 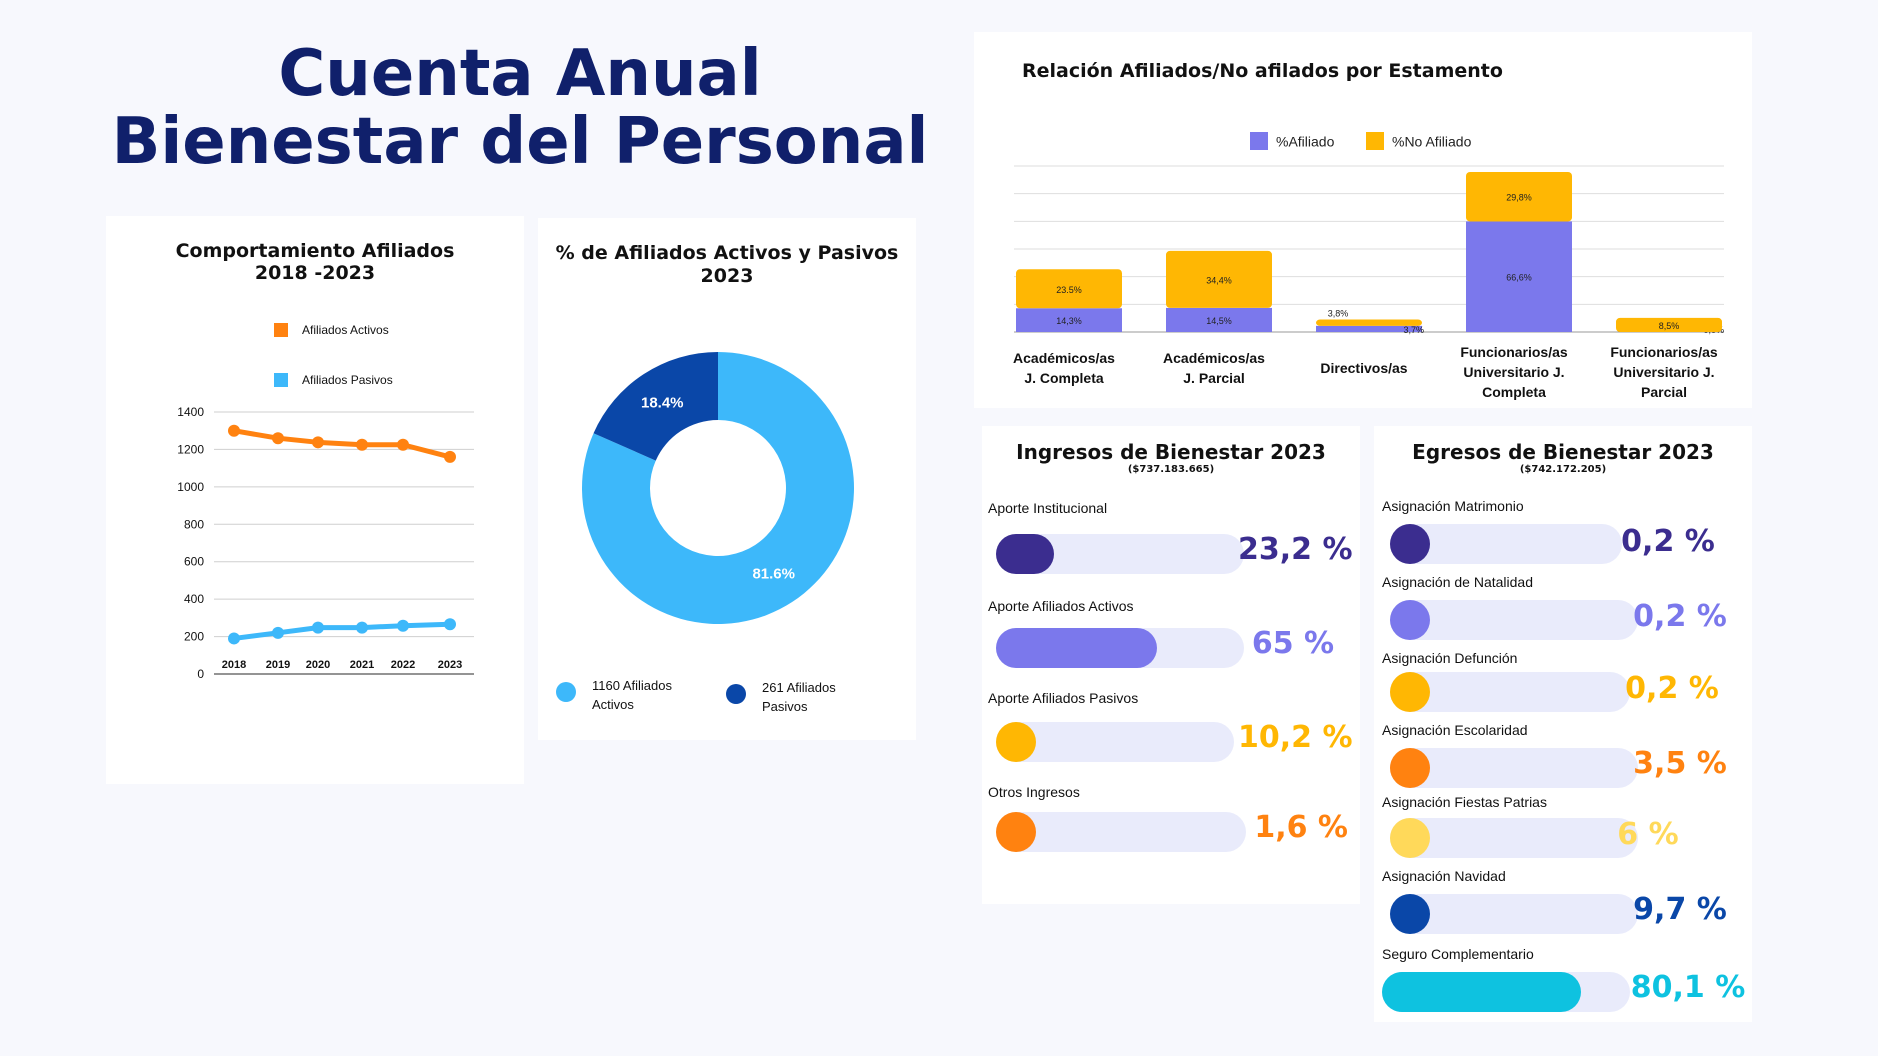 What do you see at coordinates (1293, 643) in the screenshot?
I see `ingreso-percent: 65 %` at bounding box center [1293, 643].